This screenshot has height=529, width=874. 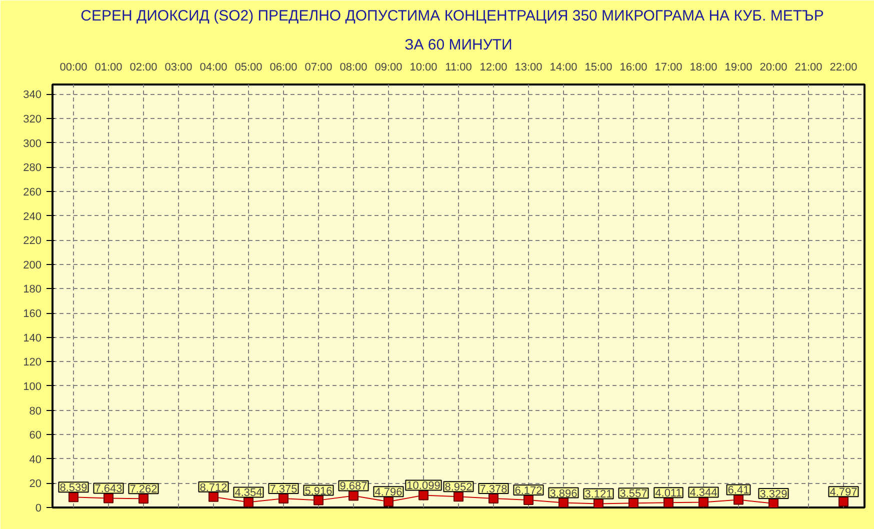 What do you see at coordinates (144, 490) in the screenshot?
I see `data-label: 7.262` at bounding box center [144, 490].